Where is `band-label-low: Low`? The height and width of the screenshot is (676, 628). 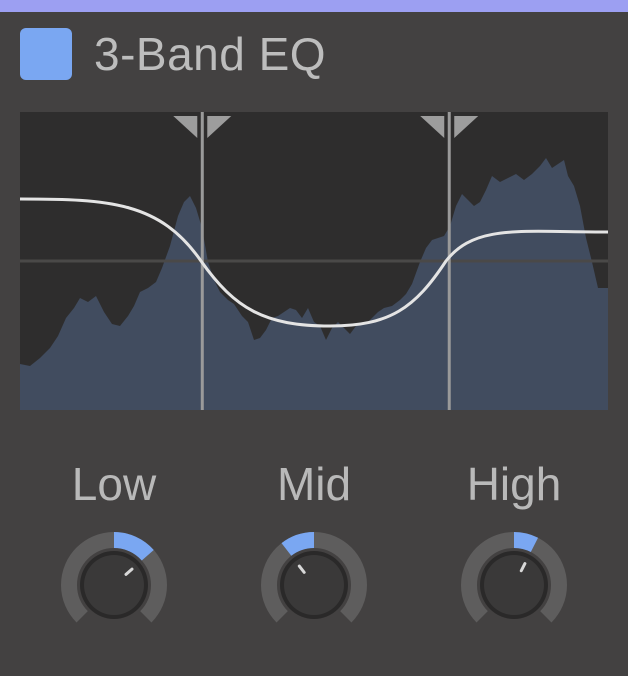 band-label-low: Low is located at coordinates (114, 484).